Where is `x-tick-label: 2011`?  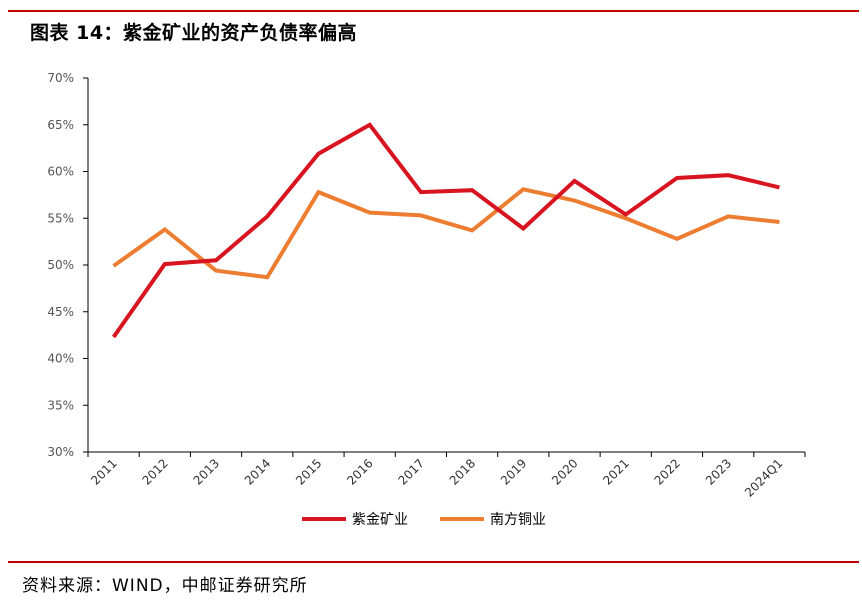
x-tick-label: 2011 is located at coordinates (103, 471).